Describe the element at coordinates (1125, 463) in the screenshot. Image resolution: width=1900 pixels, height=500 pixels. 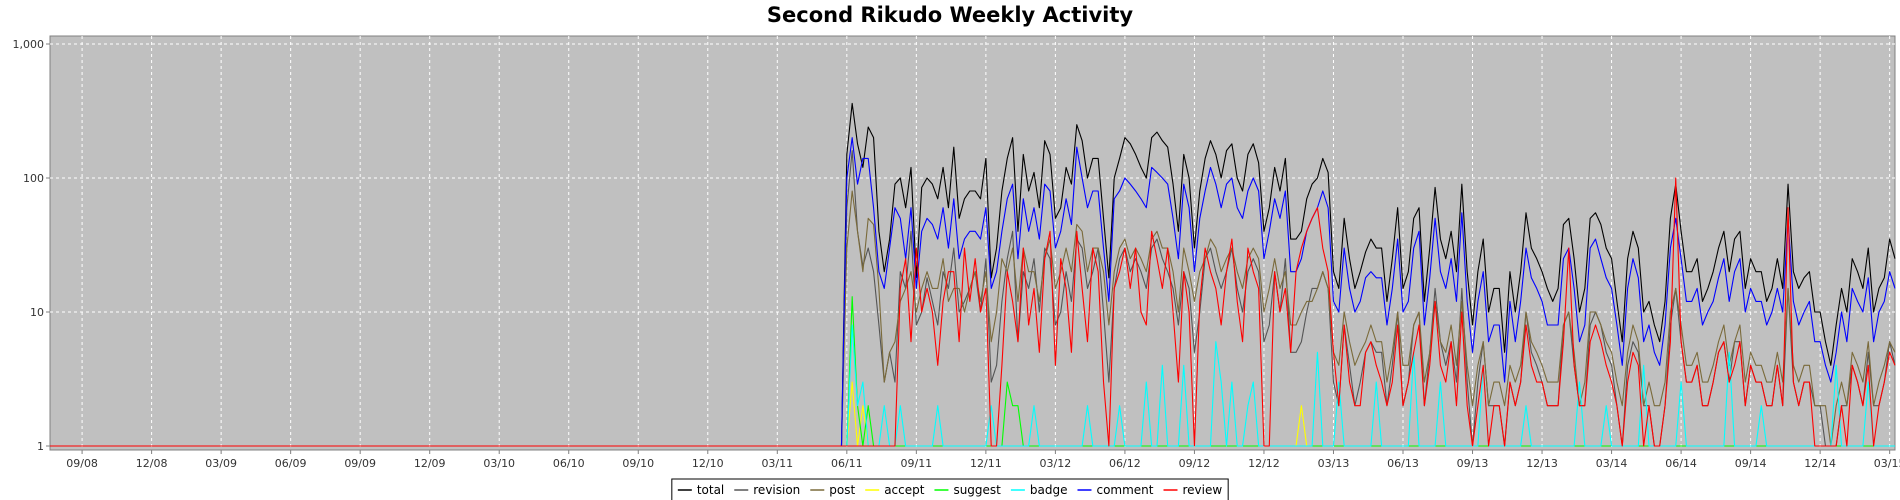
I see `x-tick-label: 06/12` at that location.